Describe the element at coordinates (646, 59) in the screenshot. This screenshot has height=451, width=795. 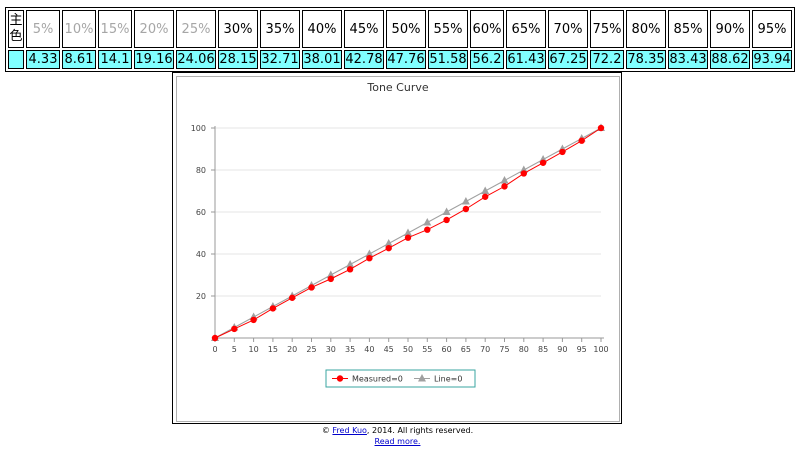
I see `value-cell: 78.35` at that location.